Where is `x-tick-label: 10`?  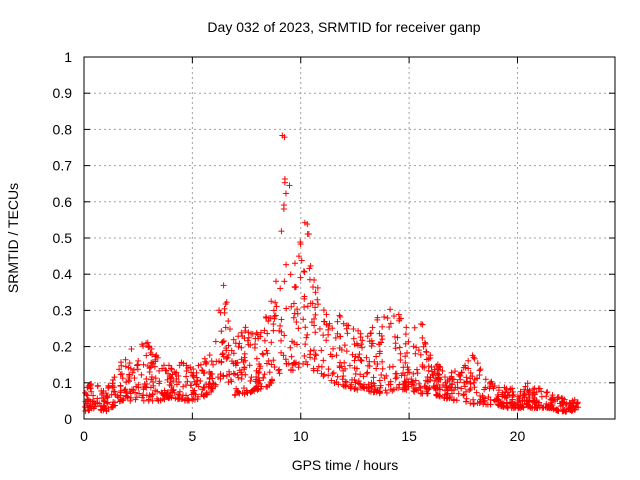
x-tick-label: 10 is located at coordinates (301, 436).